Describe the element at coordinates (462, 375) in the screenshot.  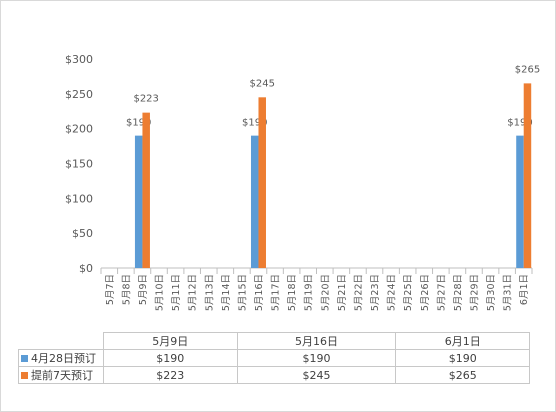
I see `table-cell: $265` at that location.